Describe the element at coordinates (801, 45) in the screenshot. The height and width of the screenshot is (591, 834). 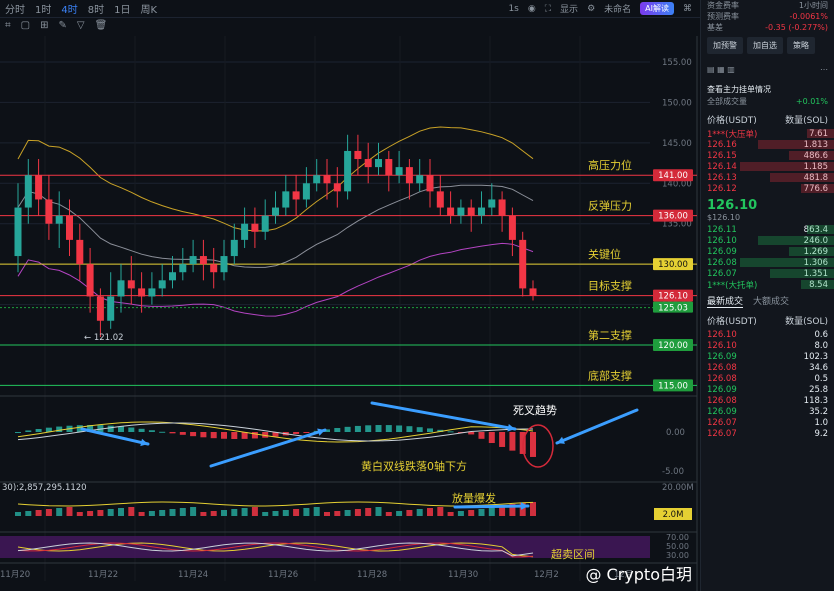
I see `strategy-button: 策略` at that location.